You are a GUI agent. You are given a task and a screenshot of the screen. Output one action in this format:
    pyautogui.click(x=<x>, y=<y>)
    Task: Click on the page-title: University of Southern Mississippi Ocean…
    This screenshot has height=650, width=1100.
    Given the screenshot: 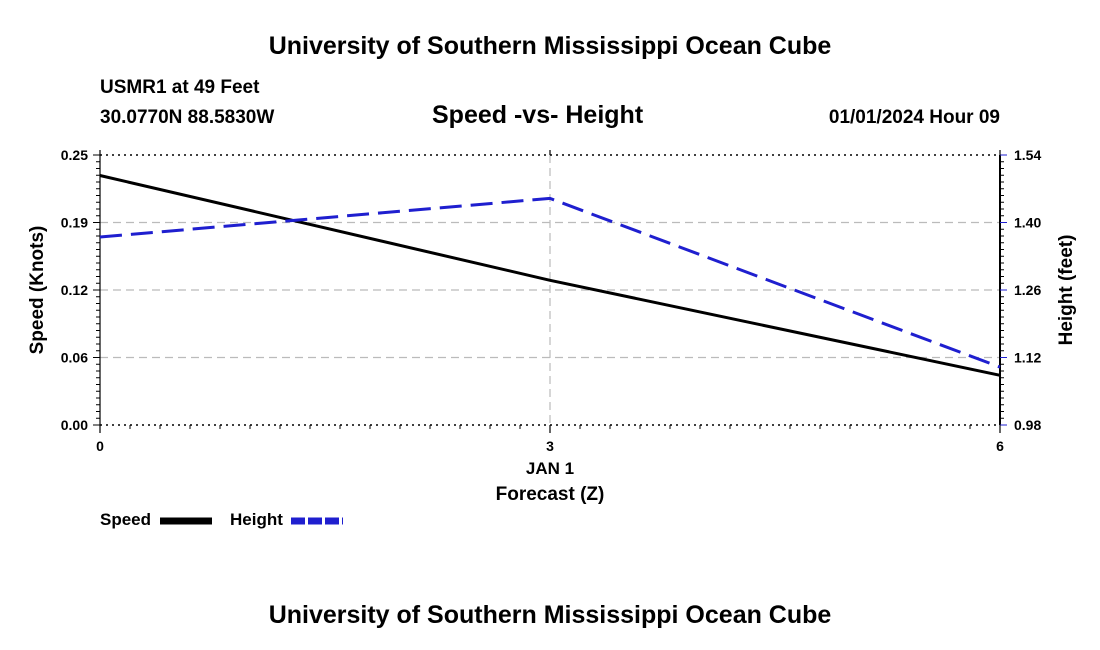 What is the action you would take?
    pyautogui.click(x=550, y=46)
    